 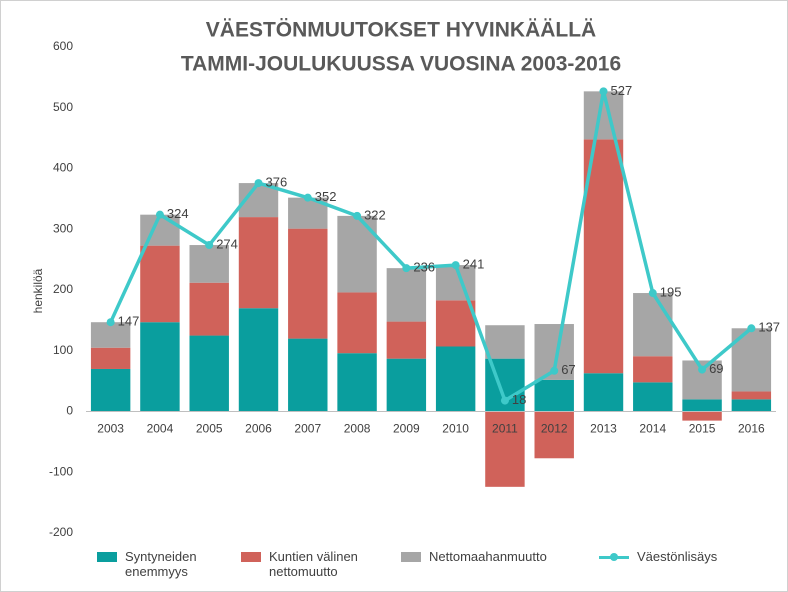 I want to click on data-label: 195, so click(x=671, y=291).